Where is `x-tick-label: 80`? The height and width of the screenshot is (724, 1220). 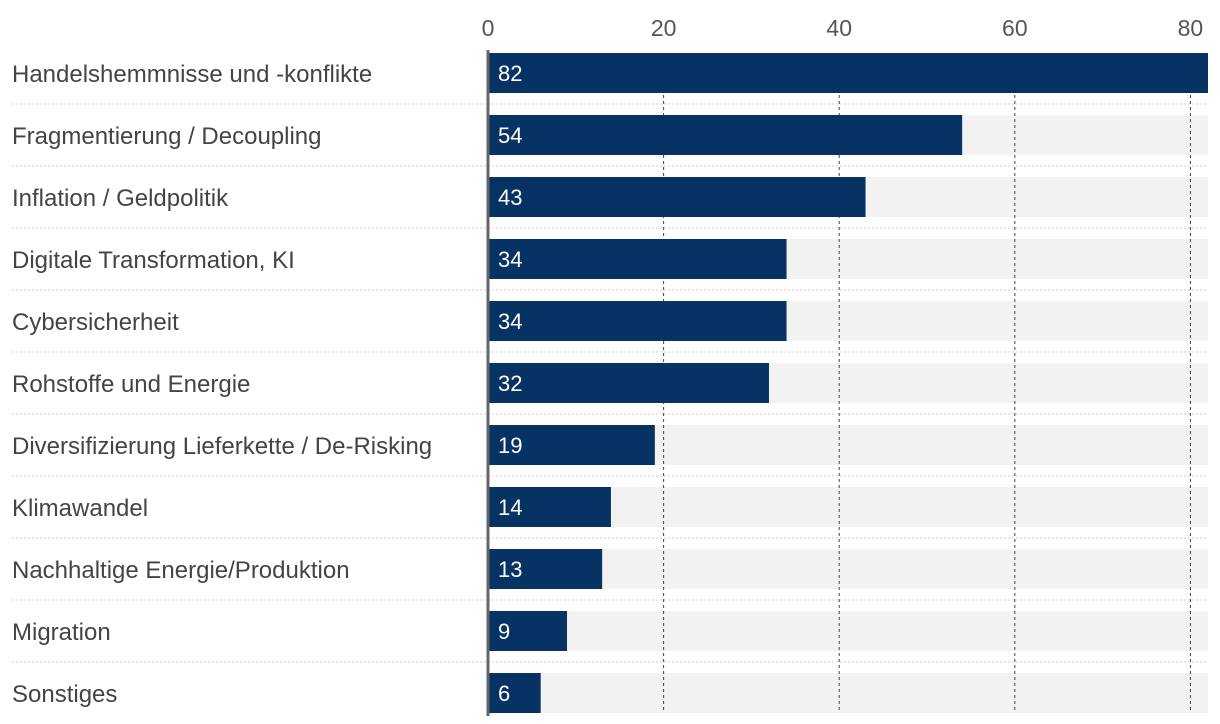
x-tick-label: 80 is located at coordinates (1191, 28).